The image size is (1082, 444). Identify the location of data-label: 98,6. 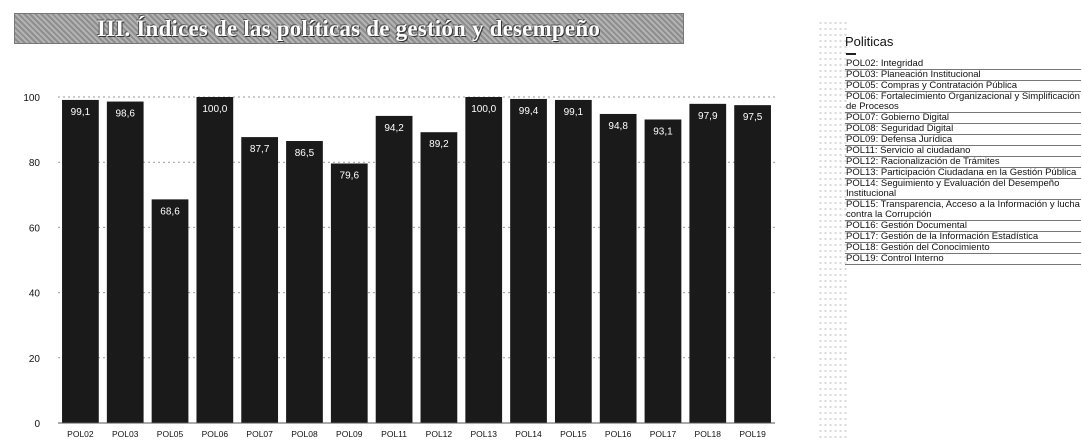
(125, 114).